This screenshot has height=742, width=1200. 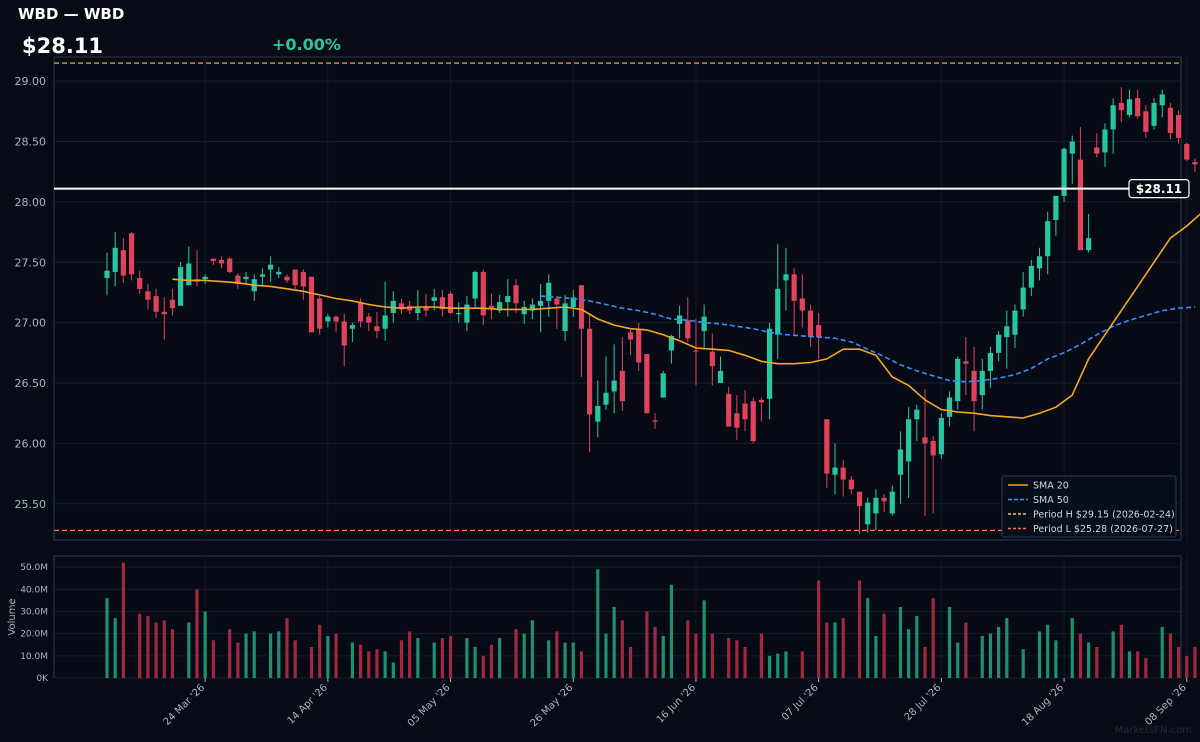 What do you see at coordinates (63, 46) in the screenshot?
I see `current-price: $28.11` at bounding box center [63, 46].